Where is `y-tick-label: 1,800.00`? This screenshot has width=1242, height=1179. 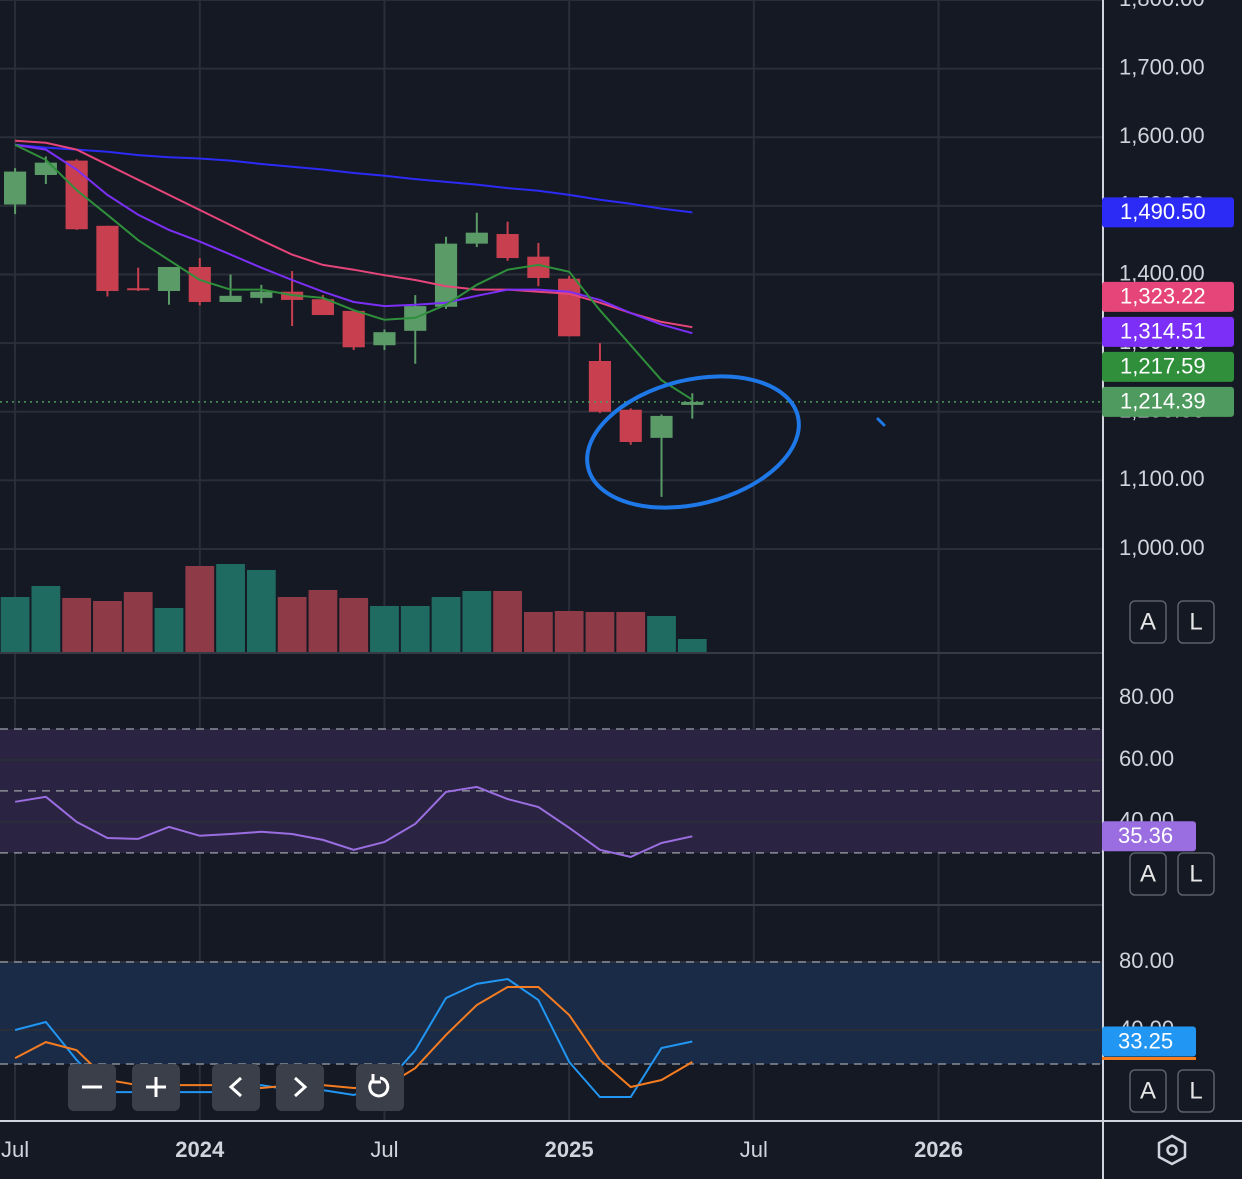 y-tick-label: 1,800.00 is located at coordinates (1162, 5).